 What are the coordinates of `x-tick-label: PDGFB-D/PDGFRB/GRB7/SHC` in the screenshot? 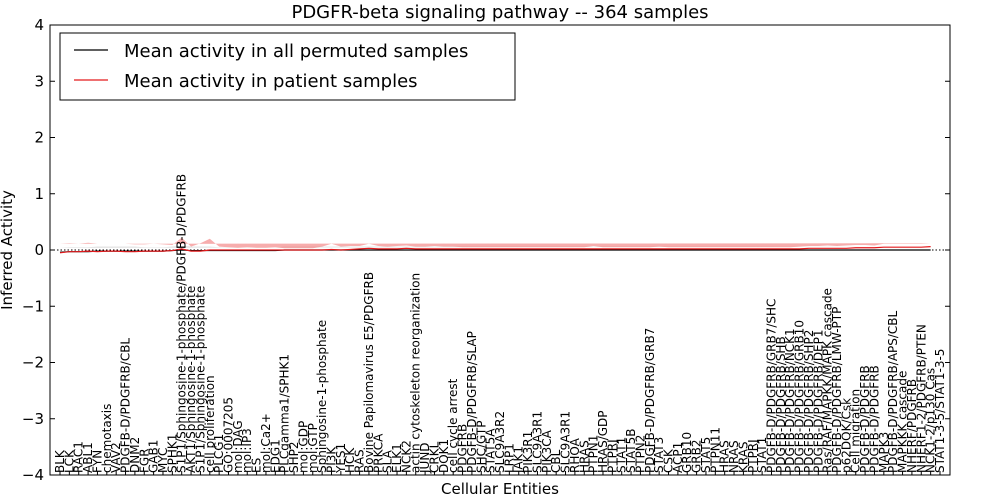 It's located at (771, 386).